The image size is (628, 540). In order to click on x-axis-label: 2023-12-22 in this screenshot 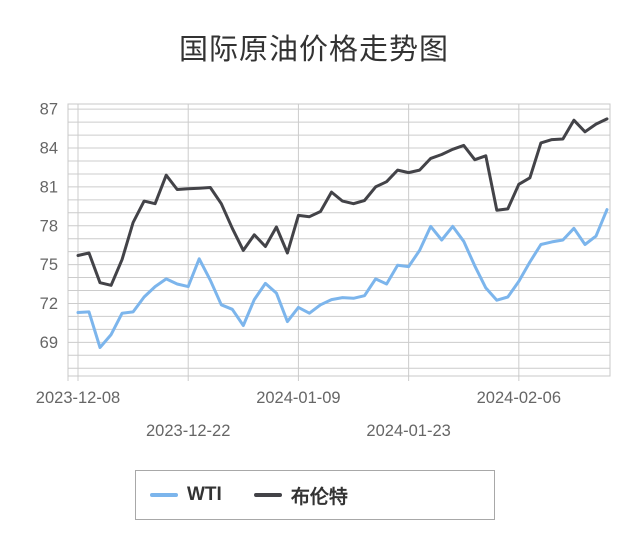, I will do `click(188, 431)`.